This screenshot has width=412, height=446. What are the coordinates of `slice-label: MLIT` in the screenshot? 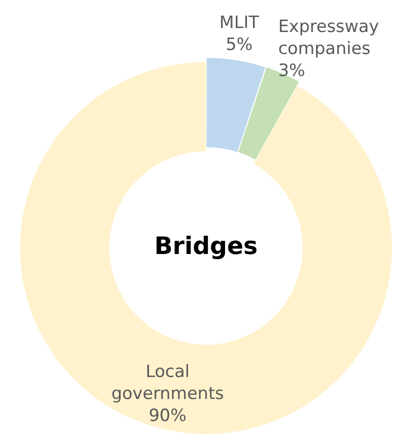 It's located at (239, 23).